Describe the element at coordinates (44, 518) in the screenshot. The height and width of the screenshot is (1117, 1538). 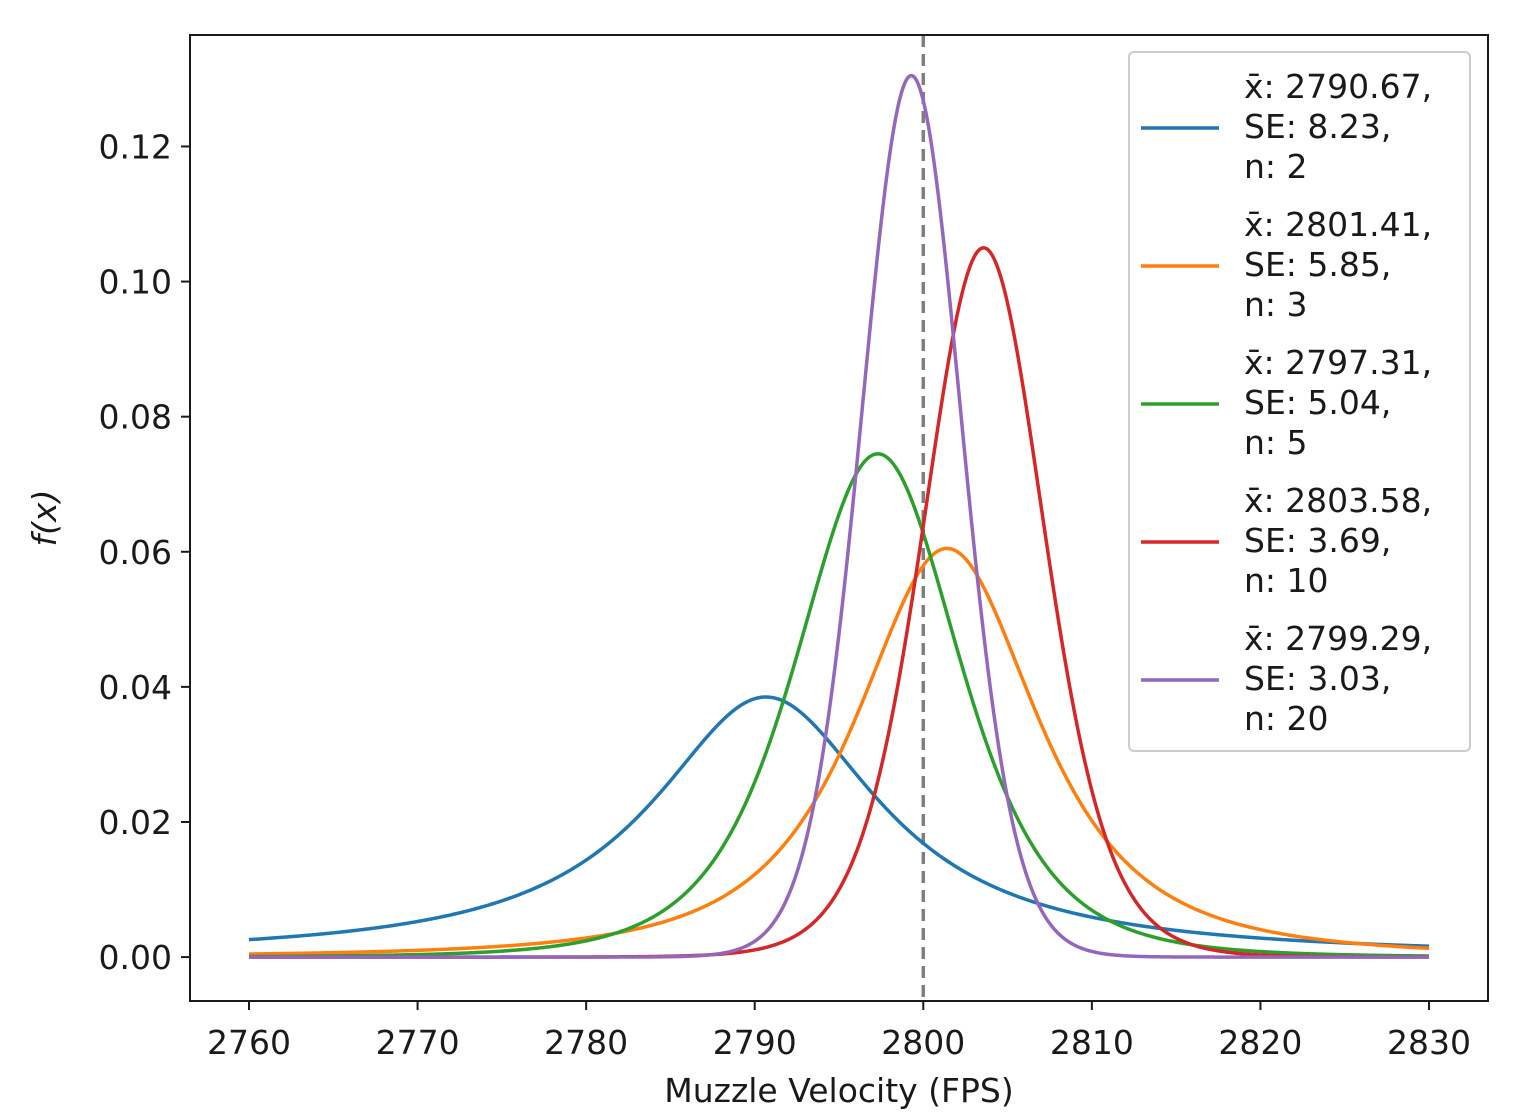
I see `y-axis-label: f(x)` at that location.